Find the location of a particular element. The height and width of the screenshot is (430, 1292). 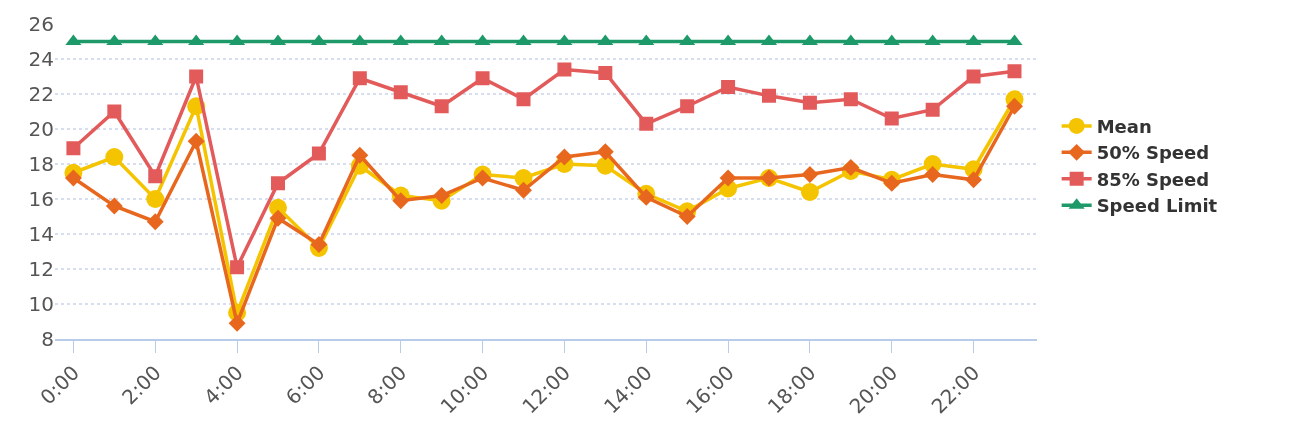

y-tick-label: 12 is located at coordinates (41, 269).